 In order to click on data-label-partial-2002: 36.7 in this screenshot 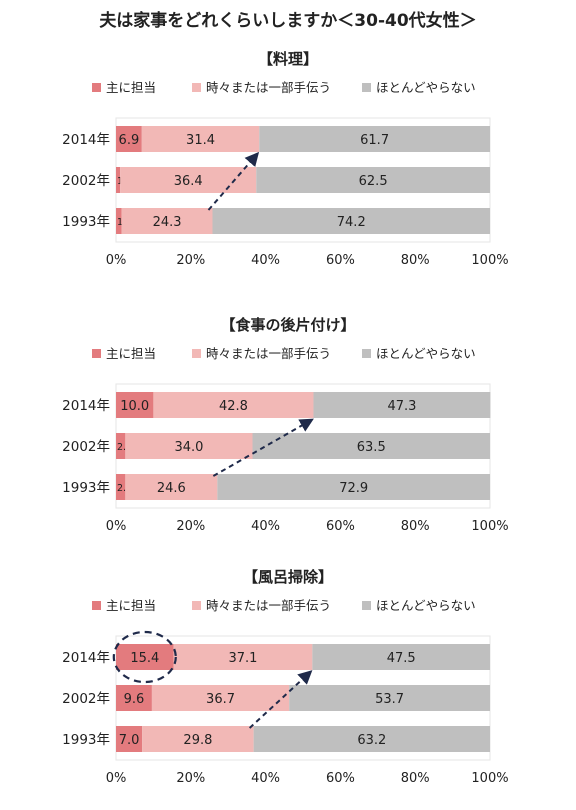, I will do `click(220, 699)`.